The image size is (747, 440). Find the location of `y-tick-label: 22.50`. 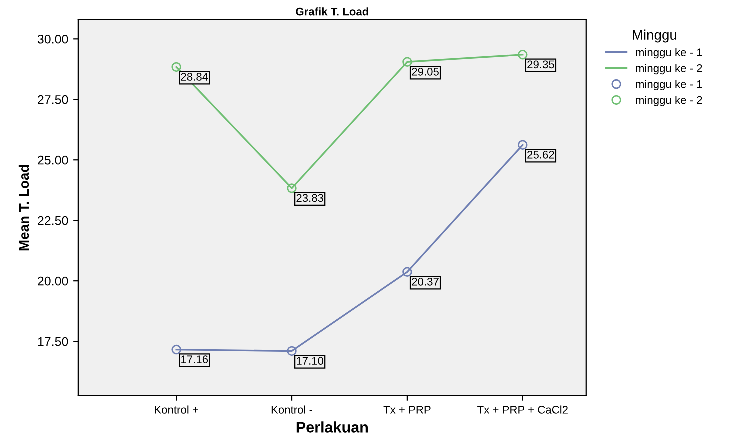

y-tick-label: 22.50 is located at coordinates (53, 221).